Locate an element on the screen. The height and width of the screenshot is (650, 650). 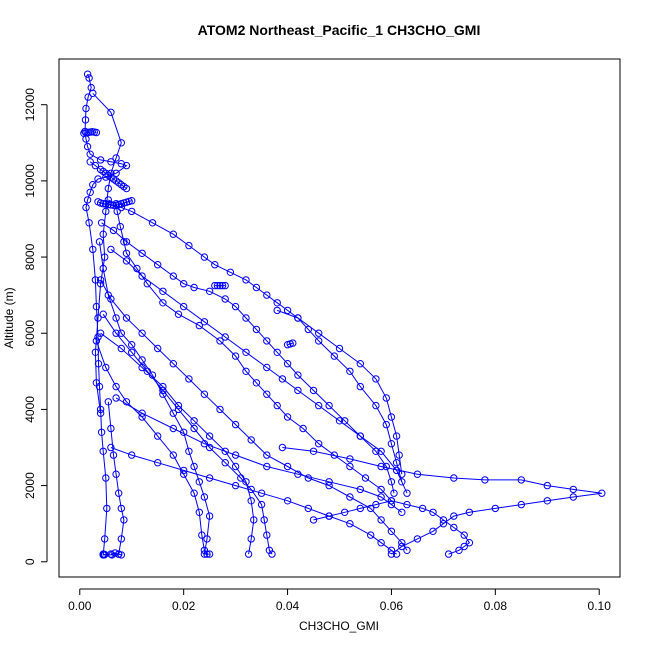
y-tick-label: 6000 is located at coordinates (30, 333).